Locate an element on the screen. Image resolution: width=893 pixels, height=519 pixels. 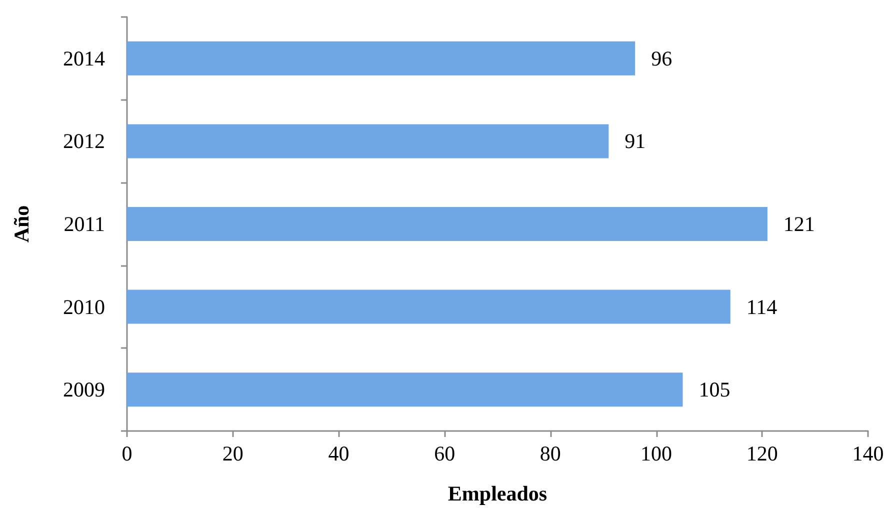
x-tick-label: 0 is located at coordinates (127, 454).